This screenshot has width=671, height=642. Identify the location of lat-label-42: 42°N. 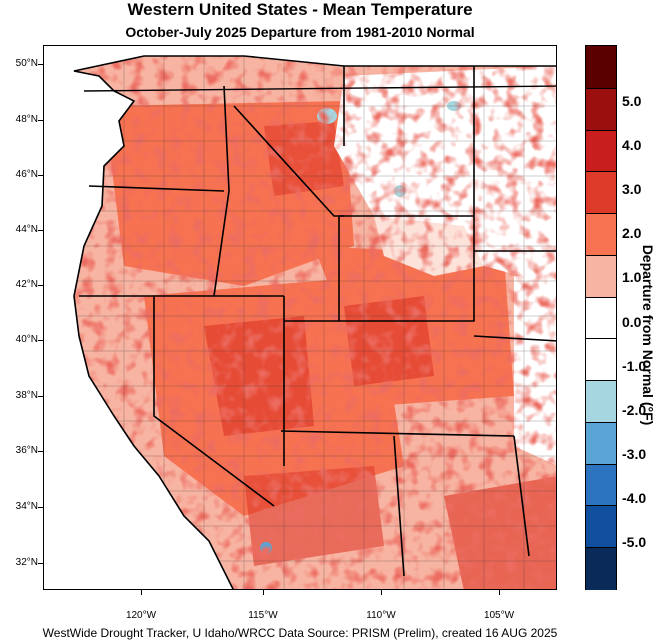
(26, 284).